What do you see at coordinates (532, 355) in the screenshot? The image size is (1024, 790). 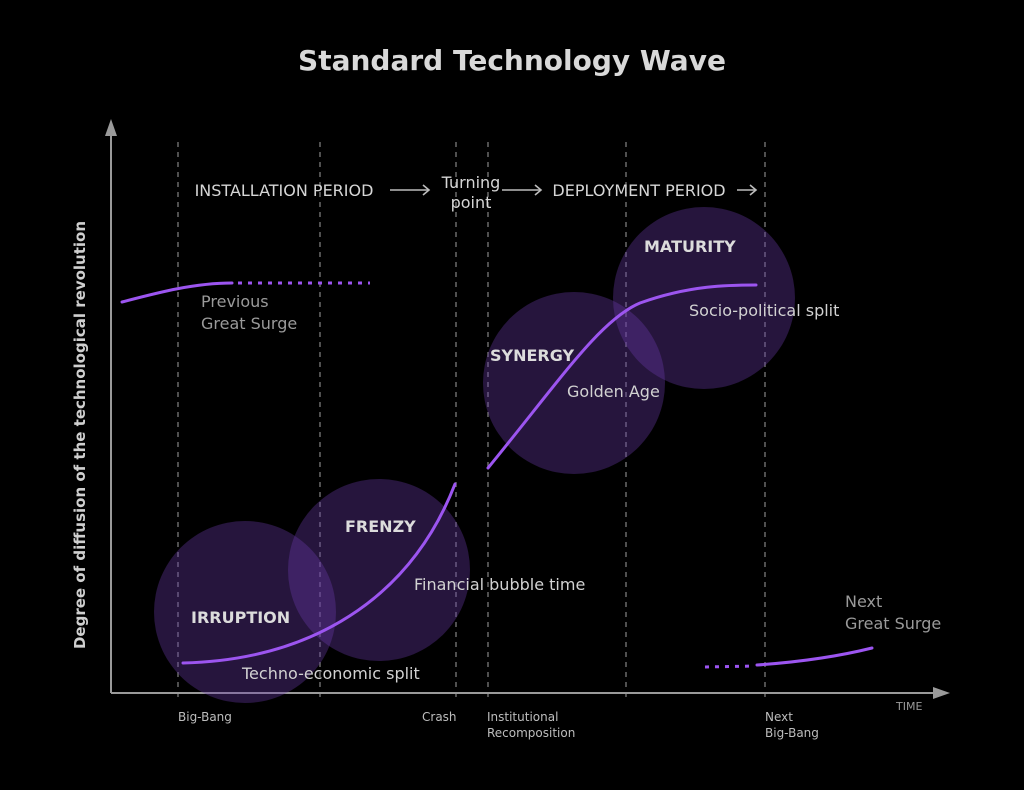 I see `synergy-label: SYNERGY` at bounding box center [532, 355].